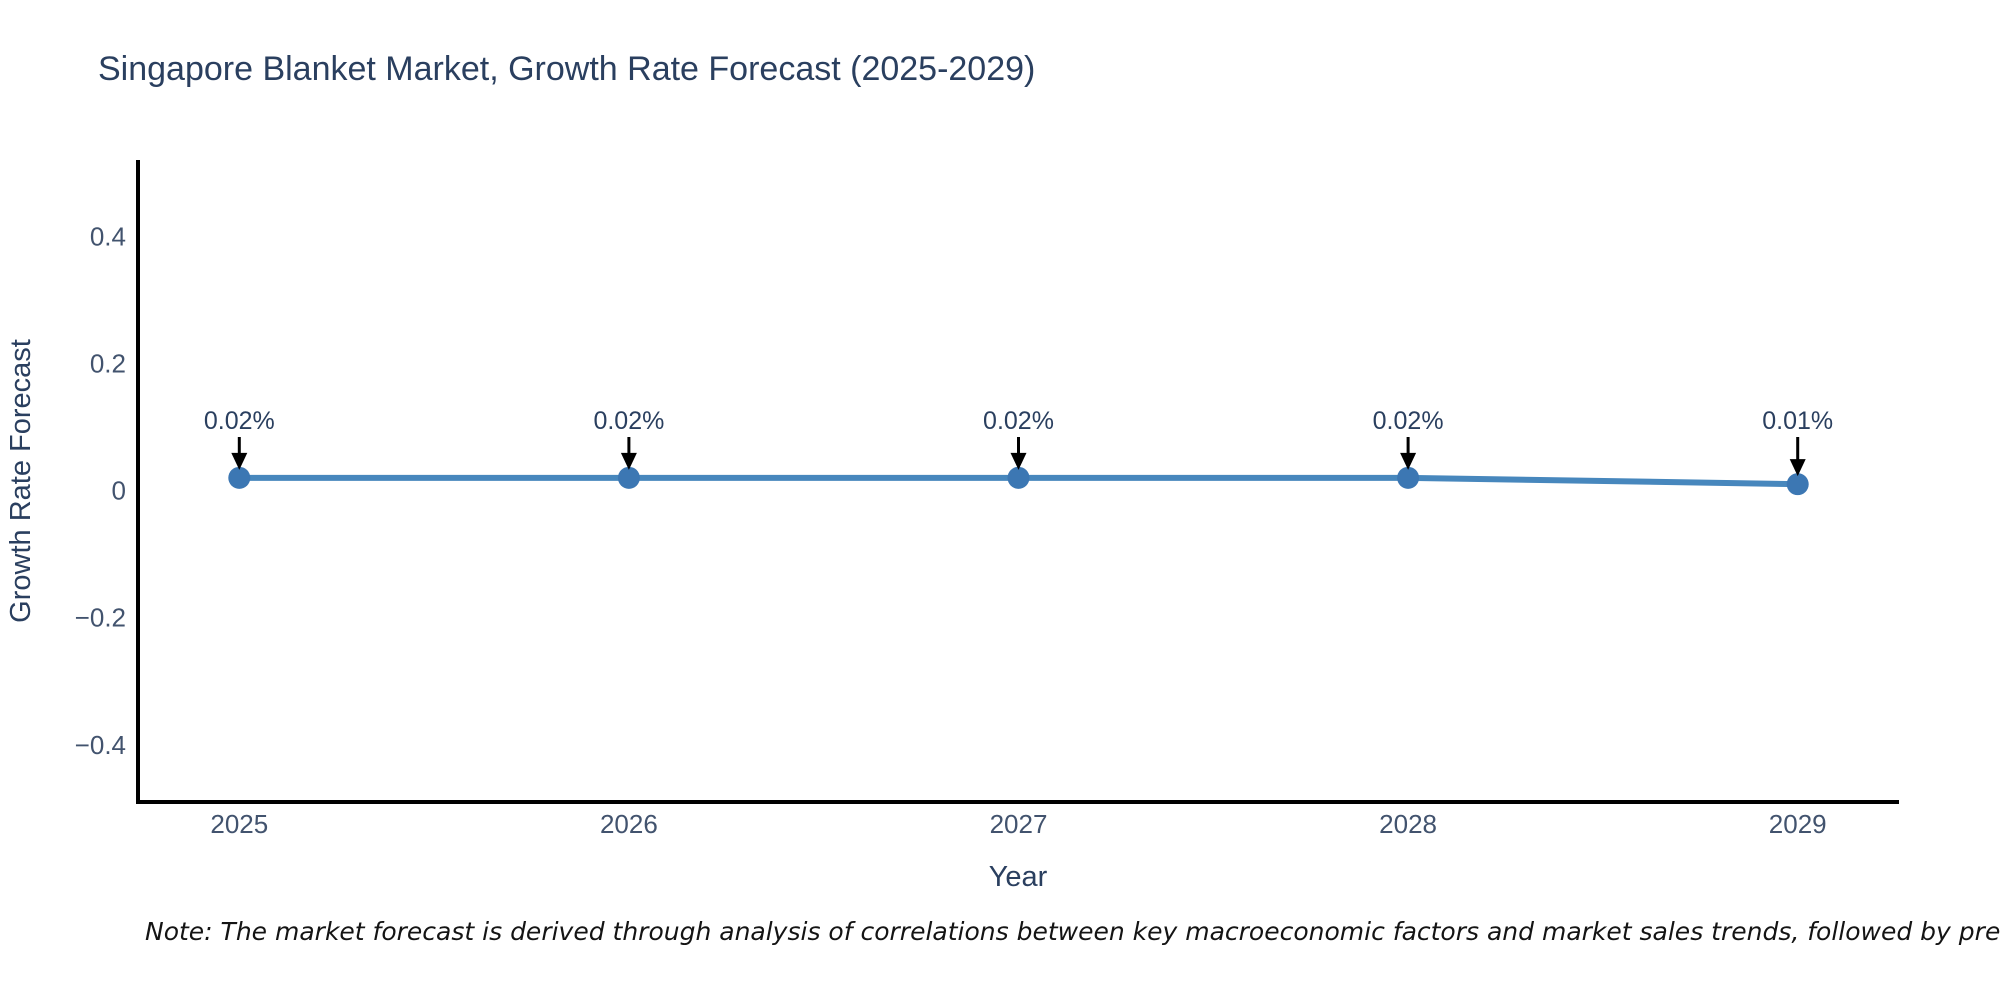  What do you see at coordinates (21, 481) in the screenshot?
I see `y-axis-title: Growth Rate Forecast` at bounding box center [21, 481].